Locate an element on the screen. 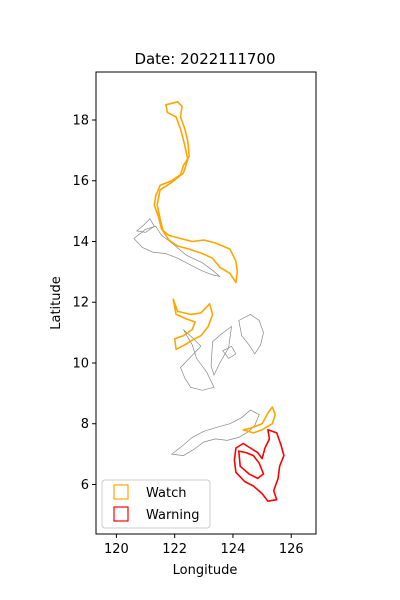 This screenshot has width=400, height=600. y-tick-label: 12 is located at coordinates (80, 303).